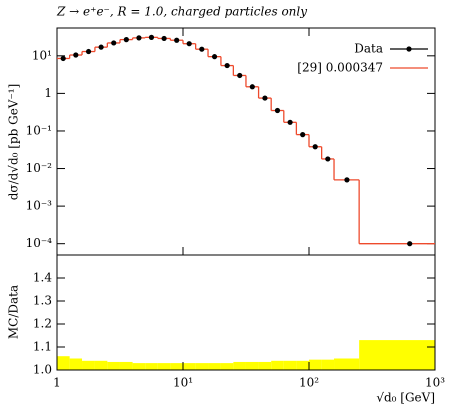 This screenshot has width=450, height=407. I want to click on ratio-y-tick-label: 1.0, so click(42, 370).